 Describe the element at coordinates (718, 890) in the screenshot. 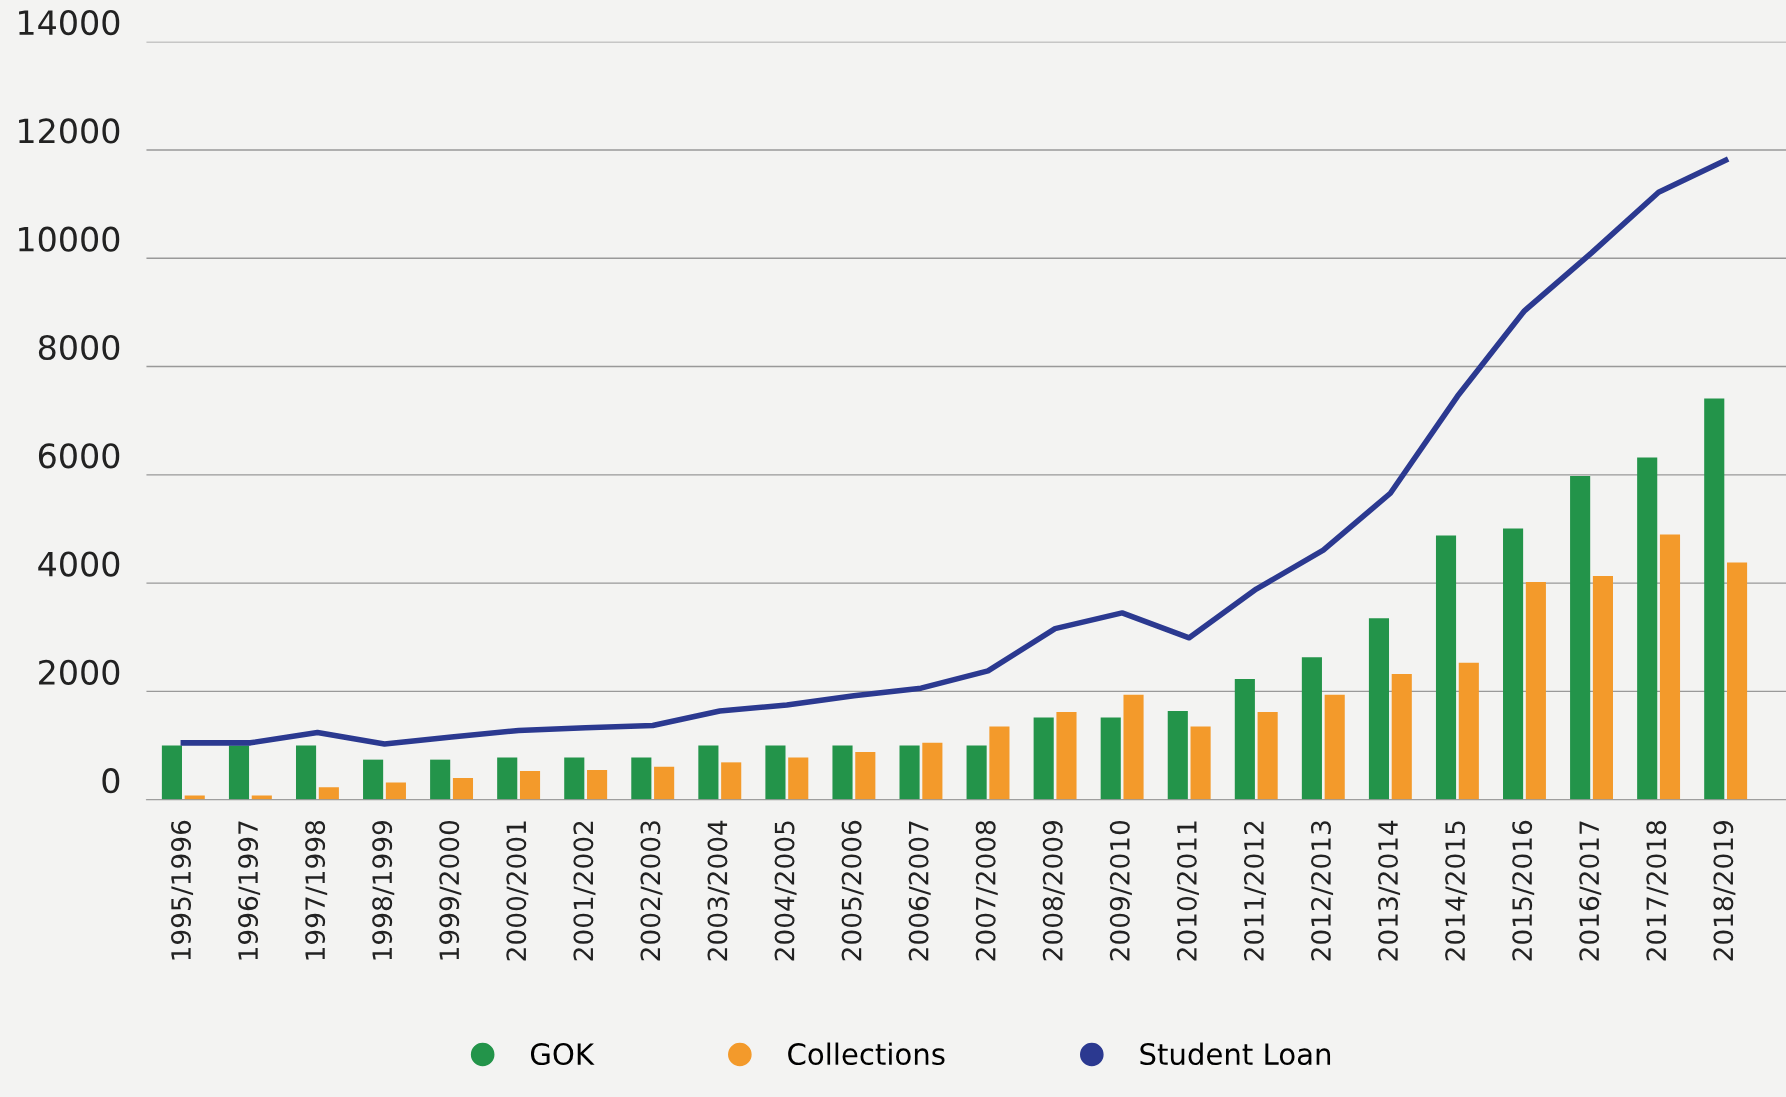

I see `x-tick-label: 2003/2004` at that location.